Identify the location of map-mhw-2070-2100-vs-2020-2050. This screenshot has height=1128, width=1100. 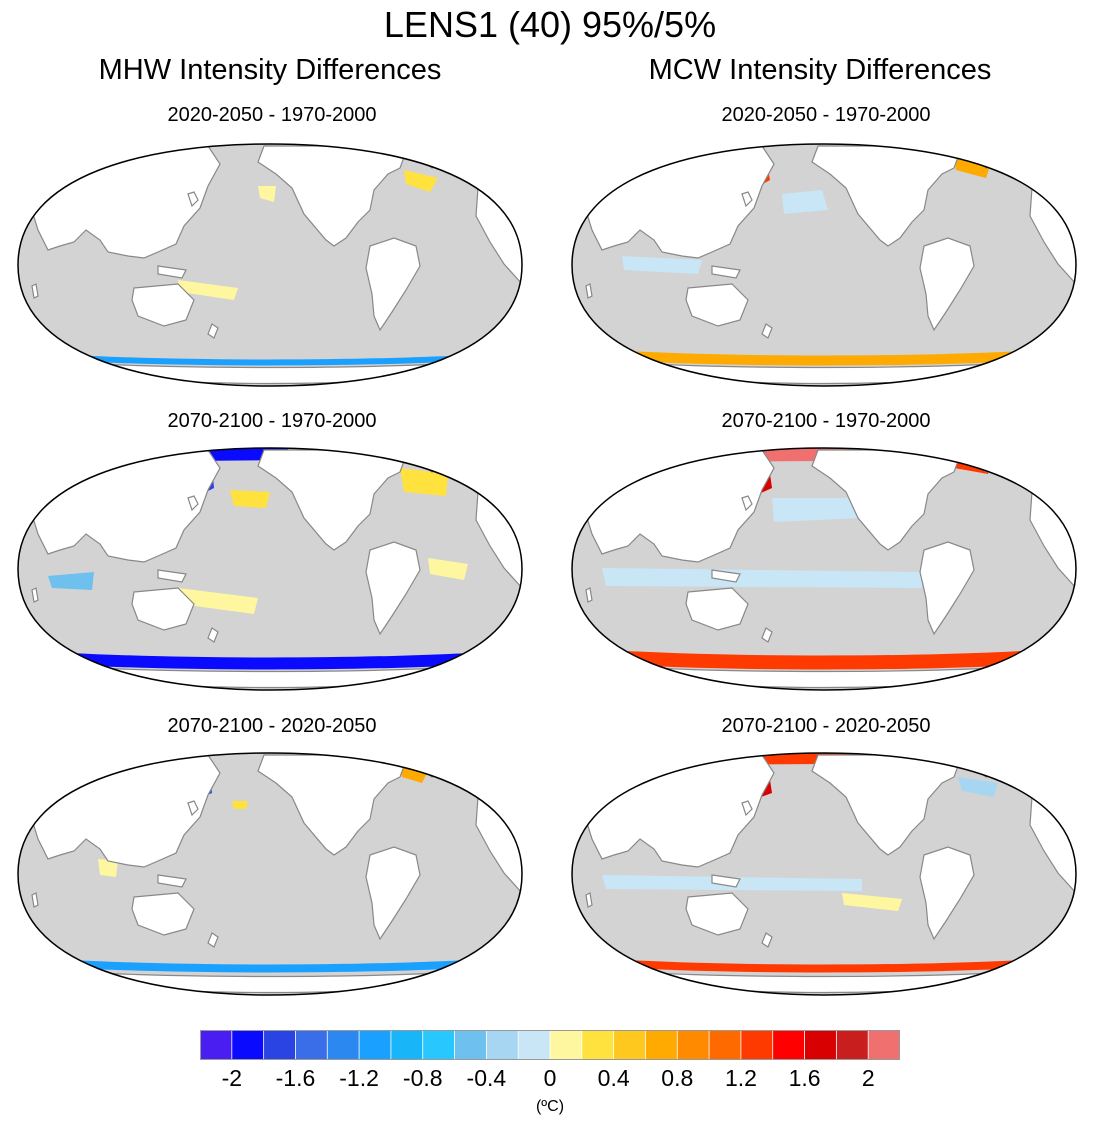
(270, 874).